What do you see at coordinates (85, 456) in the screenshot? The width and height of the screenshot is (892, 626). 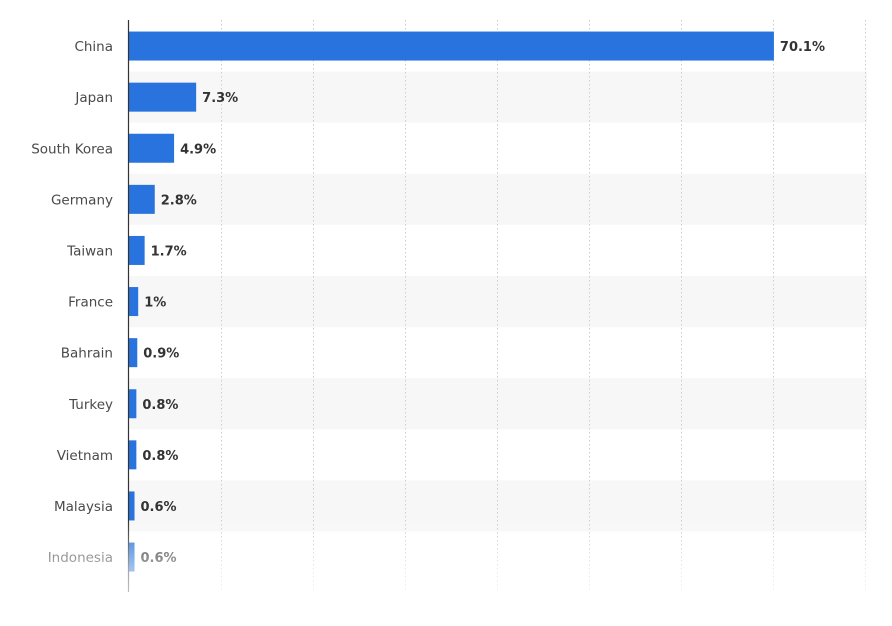 I see `category-label: Vietnam` at bounding box center [85, 456].